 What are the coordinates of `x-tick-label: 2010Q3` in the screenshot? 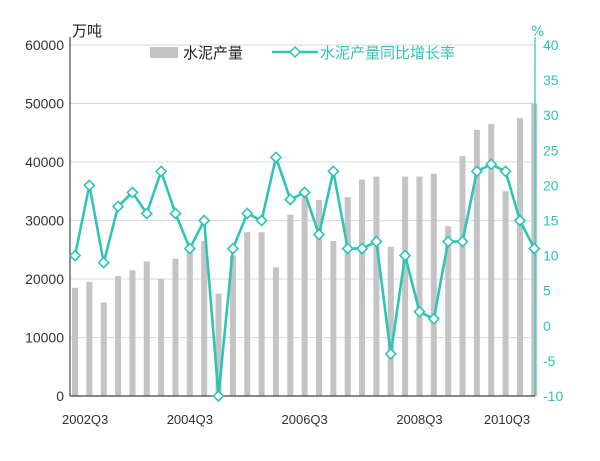 It's located at (507, 419).